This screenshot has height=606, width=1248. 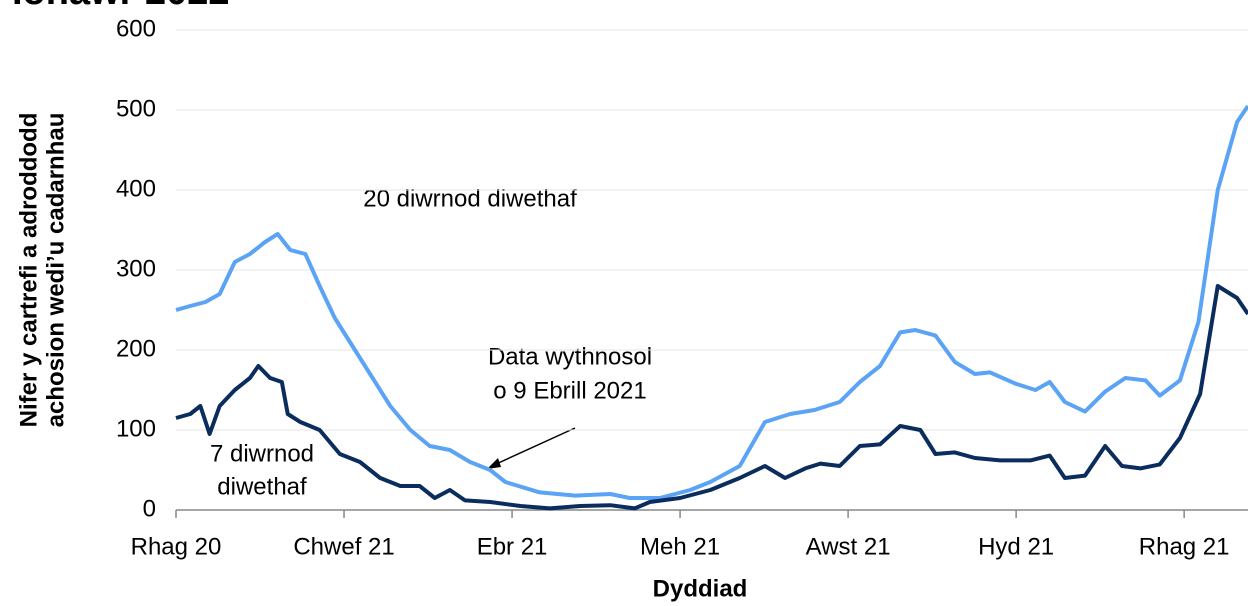 I want to click on x-axis-title: Dyddiad, so click(x=700, y=588).